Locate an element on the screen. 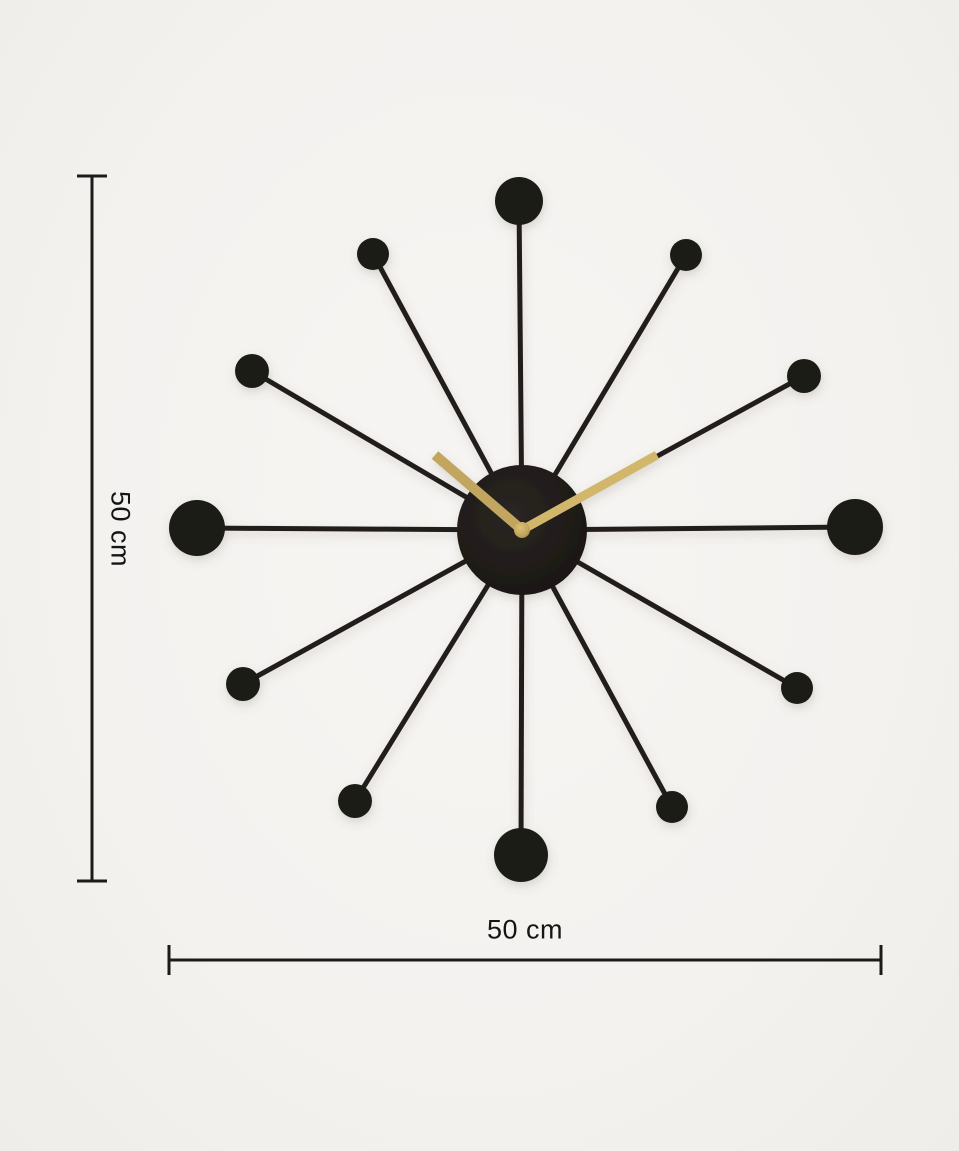  minute-hand is located at coordinates (589, 492).